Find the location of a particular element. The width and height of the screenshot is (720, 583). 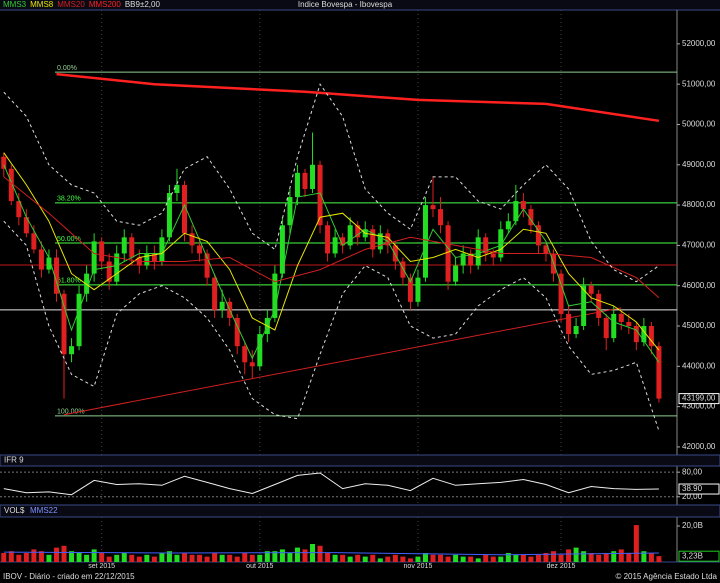

fib-label: 61.80% is located at coordinates (69, 281).